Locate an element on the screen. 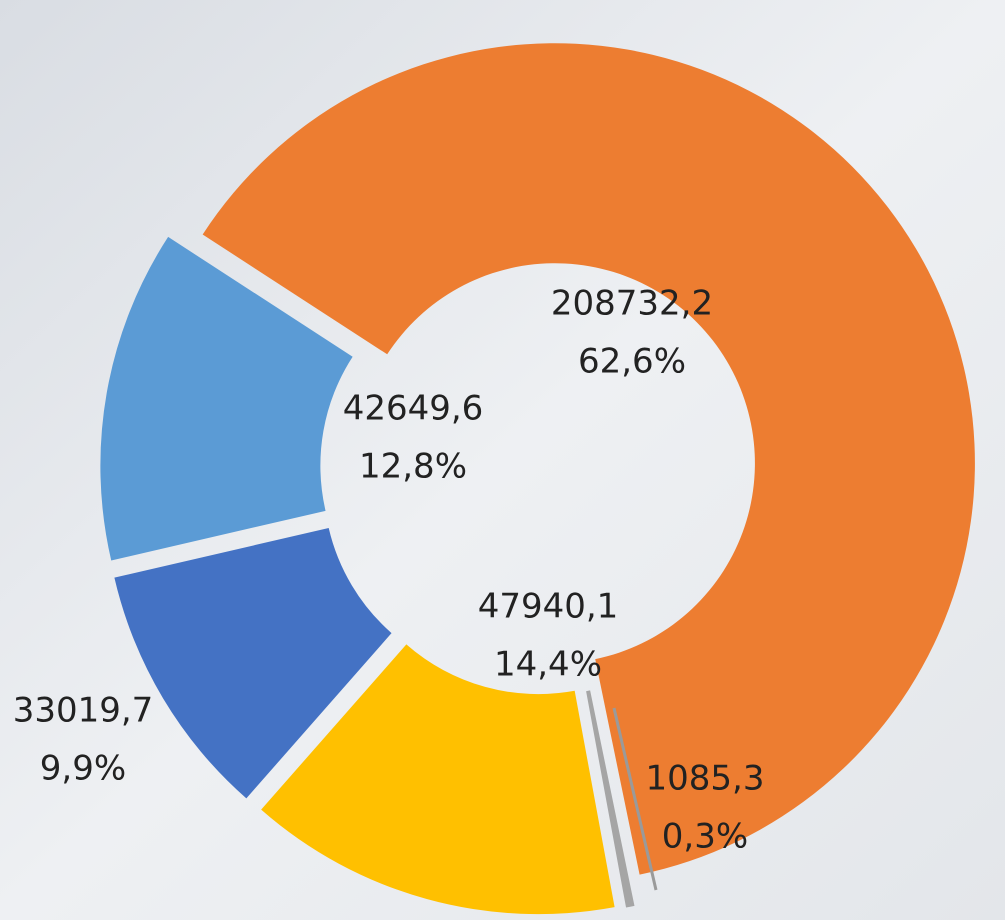 The height and width of the screenshot is (920, 1005). percent-label: 12,8% is located at coordinates (413, 467).